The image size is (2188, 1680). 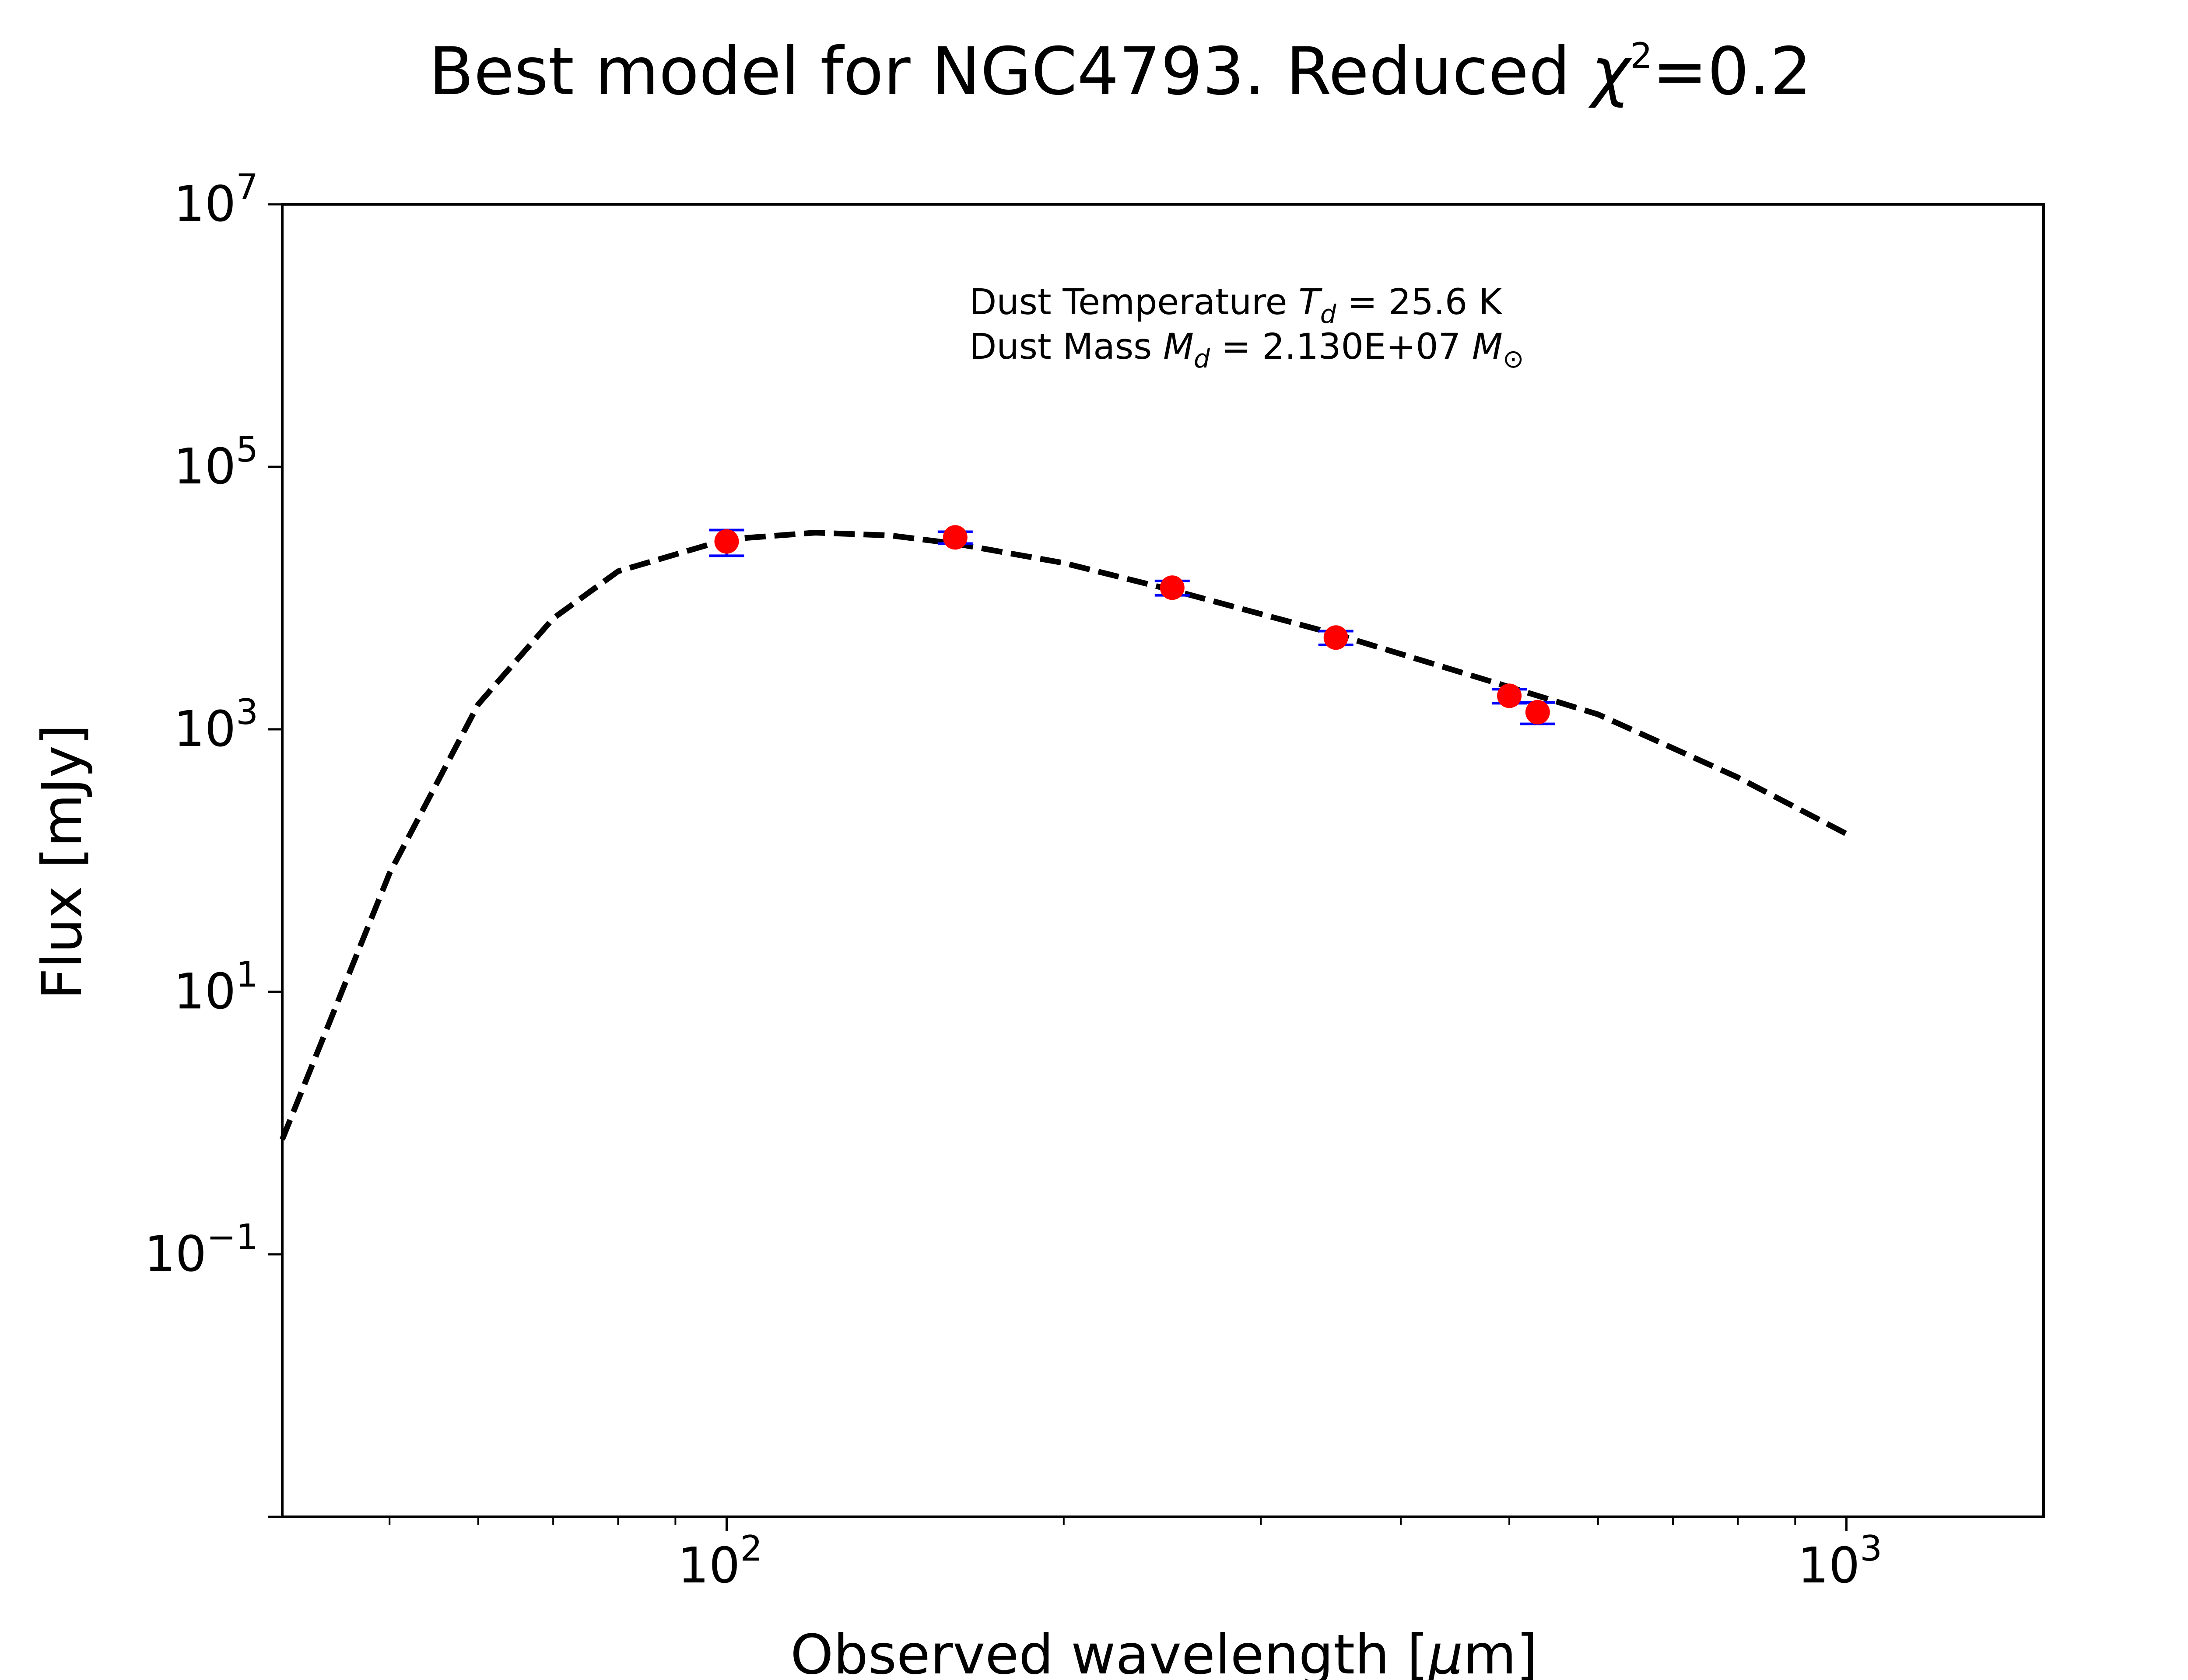 What do you see at coordinates (1120, 72) in the screenshot?
I see `chart-title: Best model for NGC4793. Reduced χ2=0.2` at bounding box center [1120, 72].